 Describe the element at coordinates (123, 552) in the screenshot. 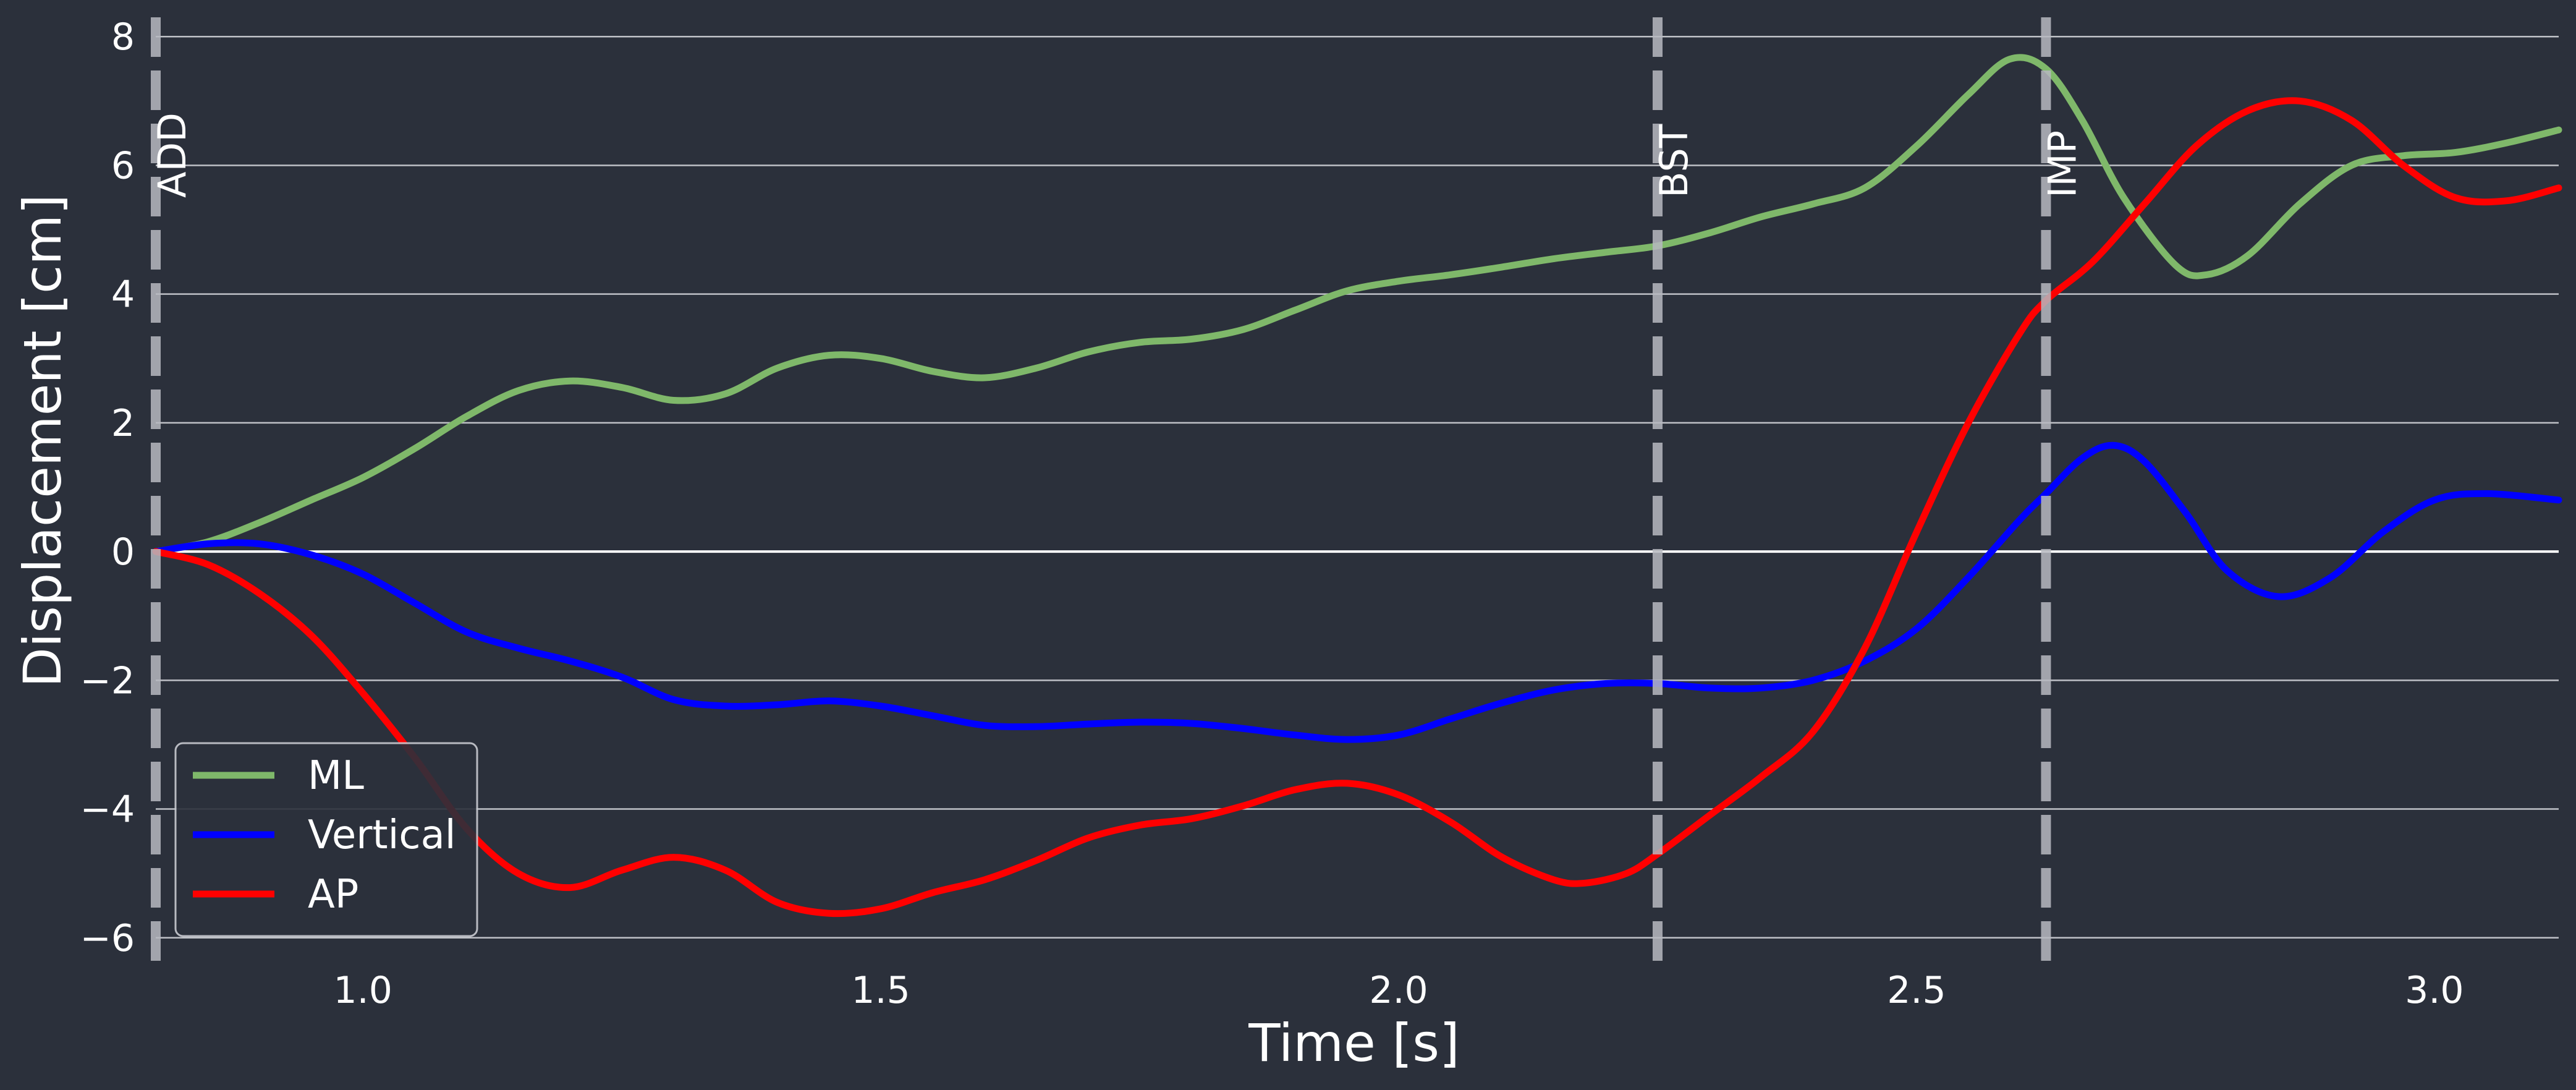

I see `y-tick-label: 0` at that location.